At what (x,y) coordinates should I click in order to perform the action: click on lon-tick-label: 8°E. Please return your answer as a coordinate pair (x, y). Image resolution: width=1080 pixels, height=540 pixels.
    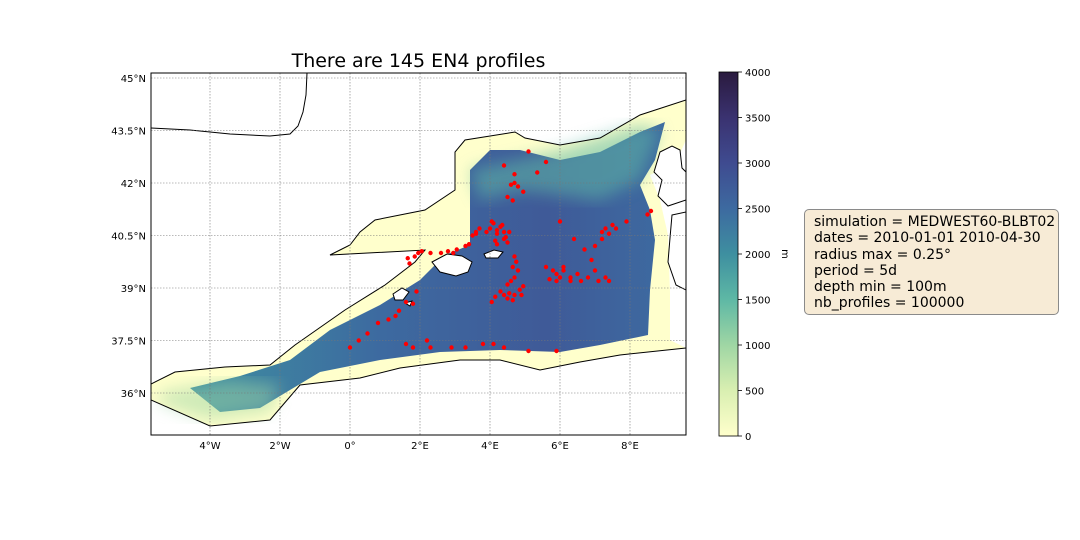
    Looking at the image, I should click on (630, 446).